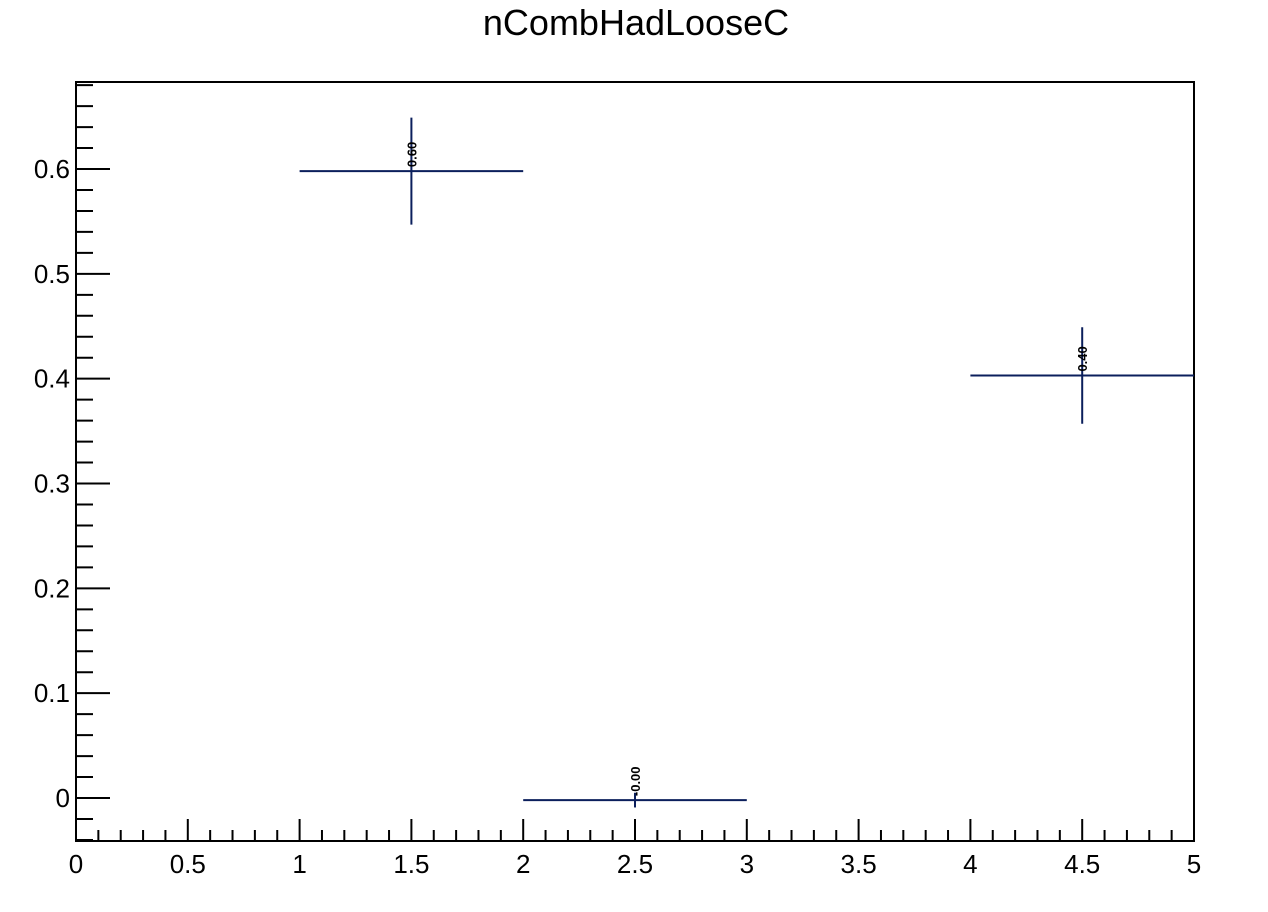 This screenshot has height=912, width=1268. What do you see at coordinates (747, 864) in the screenshot?
I see `x-tick-label: 3` at bounding box center [747, 864].